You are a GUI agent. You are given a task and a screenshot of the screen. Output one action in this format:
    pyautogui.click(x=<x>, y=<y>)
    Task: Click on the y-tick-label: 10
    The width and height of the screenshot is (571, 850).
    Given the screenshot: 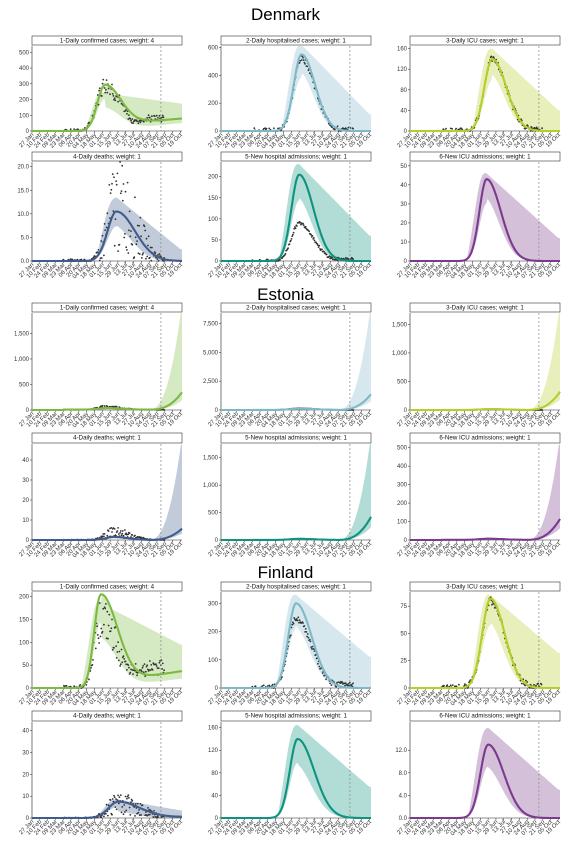 What is the action you would take?
    pyautogui.click(x=25, y=521)
    